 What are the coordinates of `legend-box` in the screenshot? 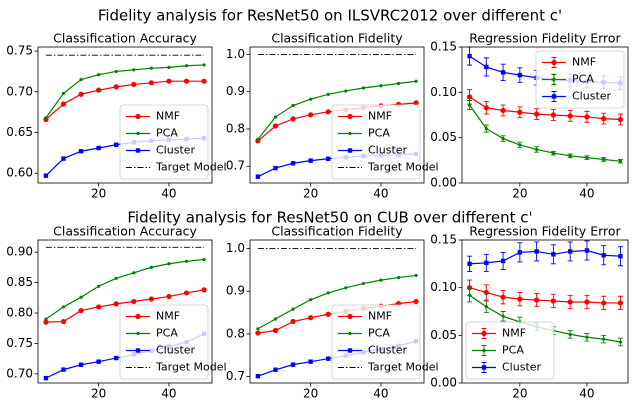 It's located at (510, 350).